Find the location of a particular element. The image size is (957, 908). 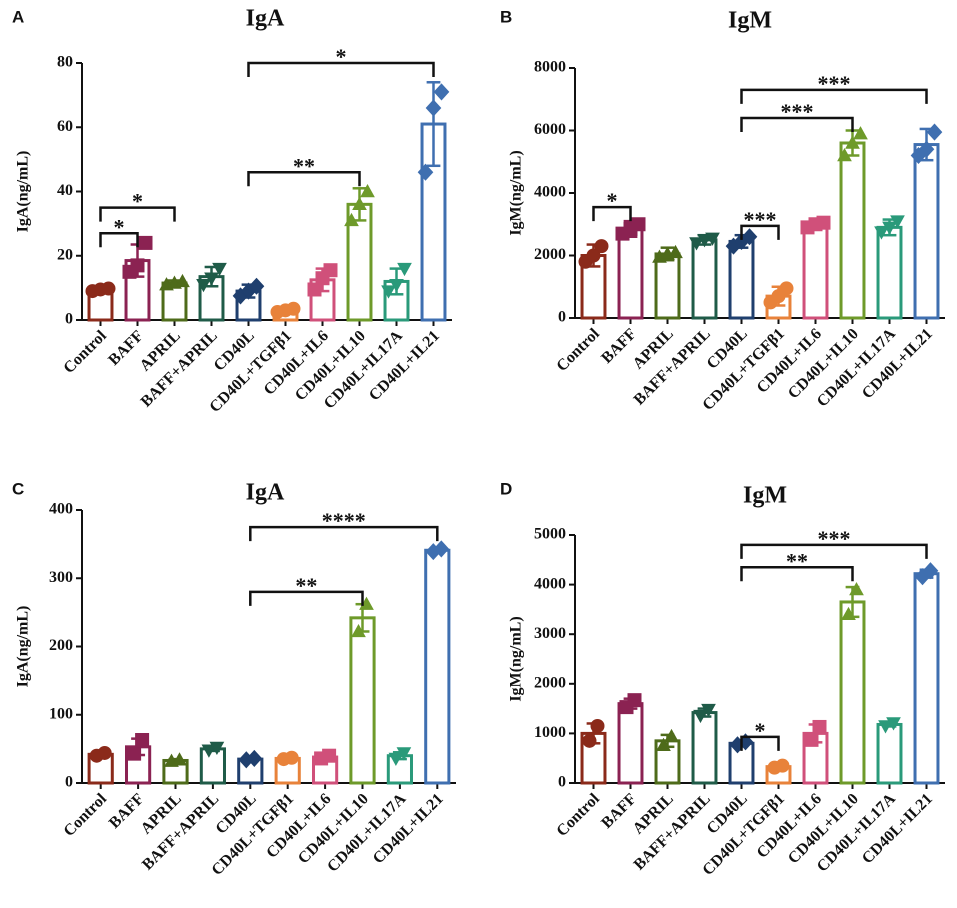

y-tick-label: 60 is located at coordinates (65, 126).